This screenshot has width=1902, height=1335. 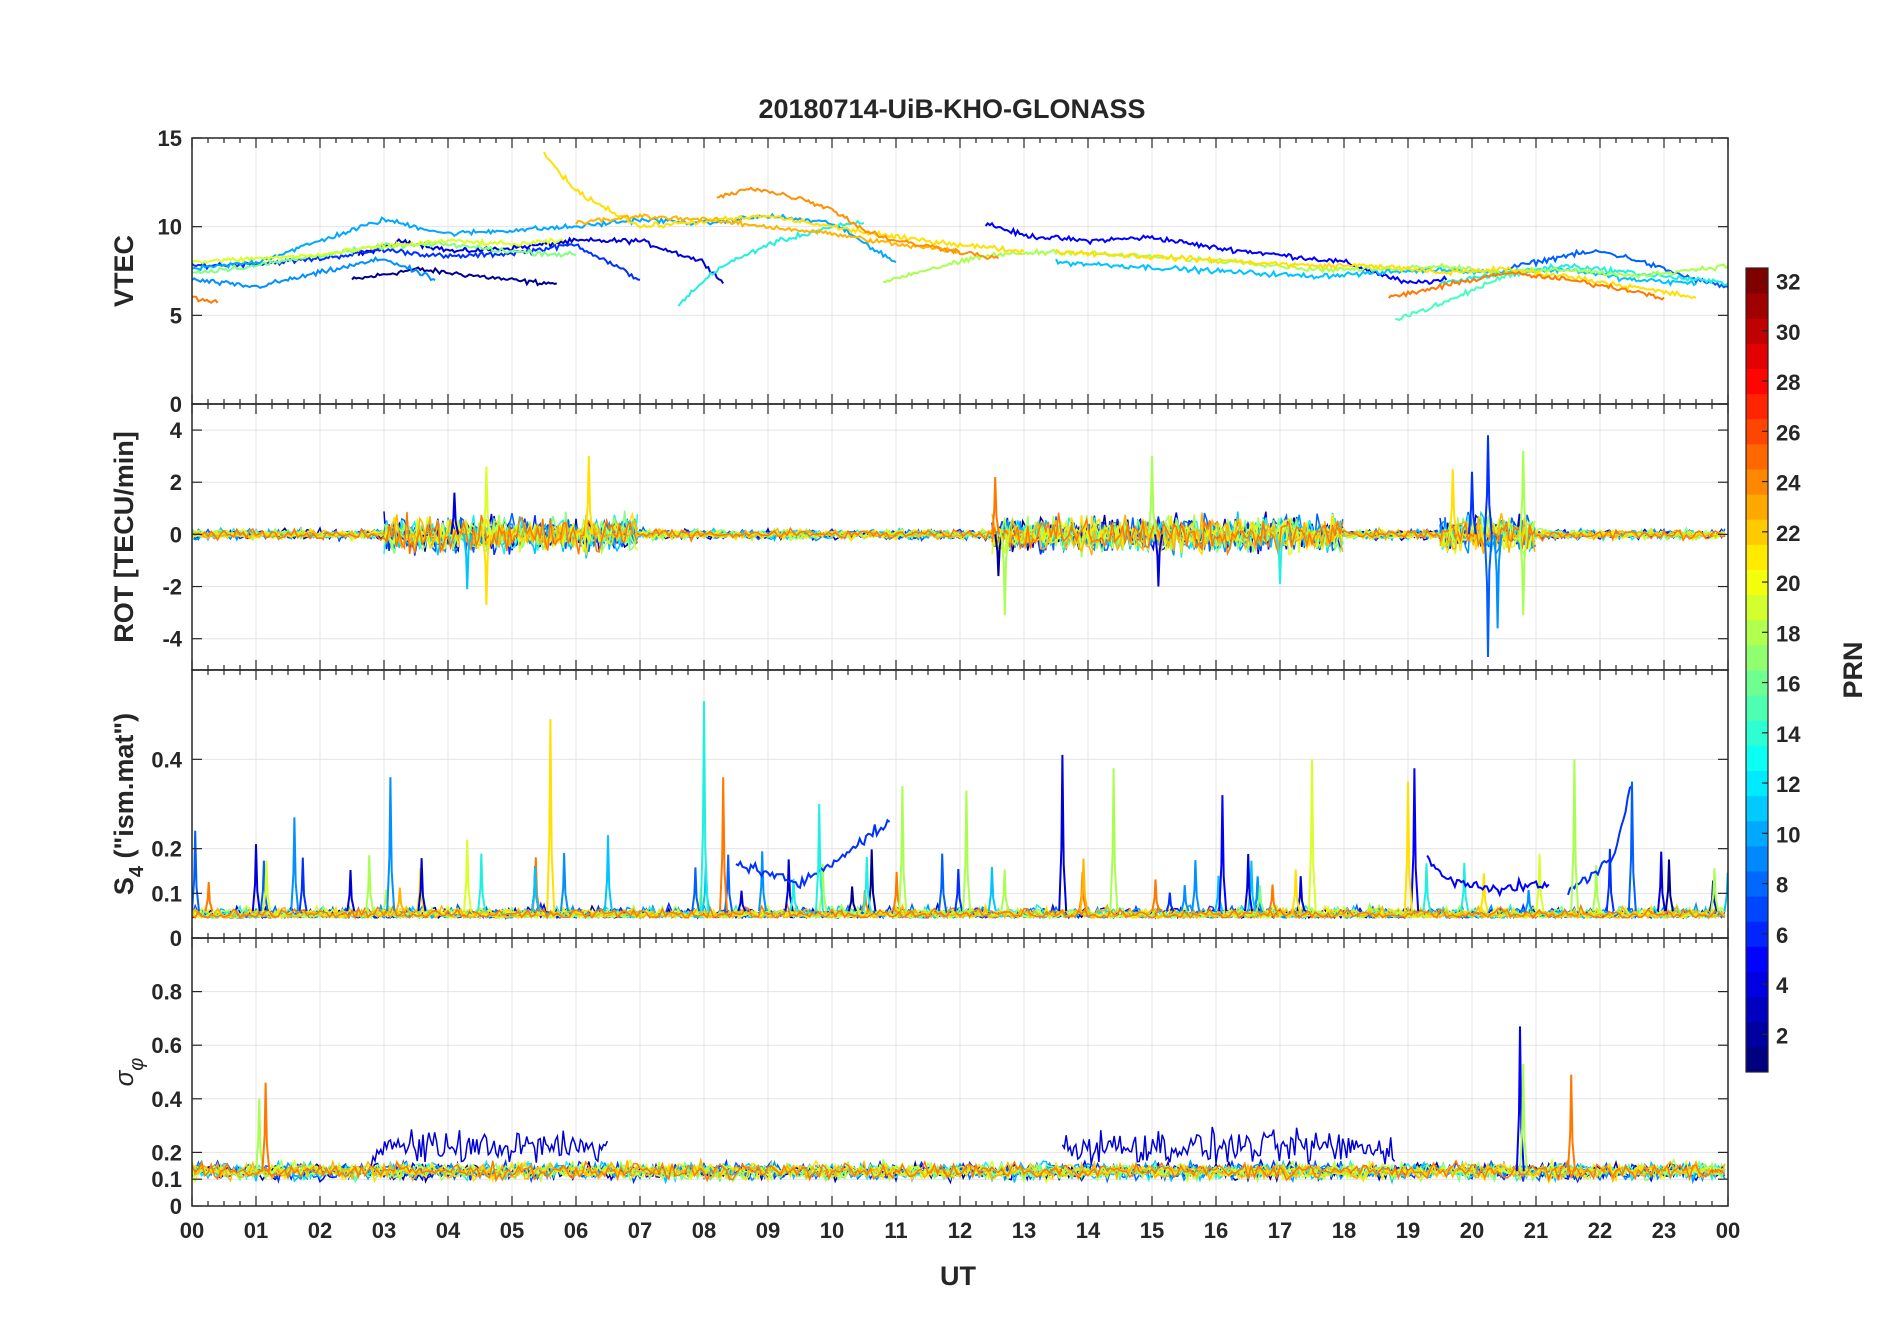 What do you see at coordinates (1088, 1230) in the screenshot?
I see `x-tick-label: 14` at bounding box center [1088, 1230].